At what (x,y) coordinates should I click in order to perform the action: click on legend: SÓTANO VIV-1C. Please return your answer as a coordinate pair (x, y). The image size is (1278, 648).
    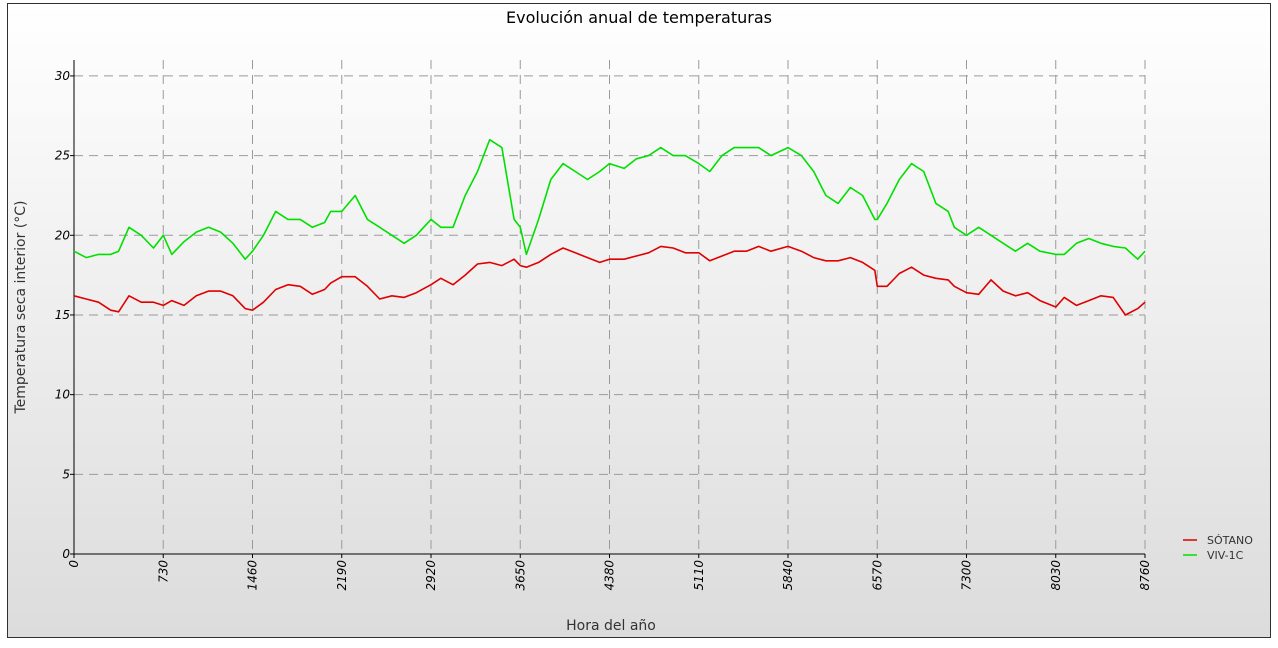
    Looking at the image, I should click on (1218, 548).